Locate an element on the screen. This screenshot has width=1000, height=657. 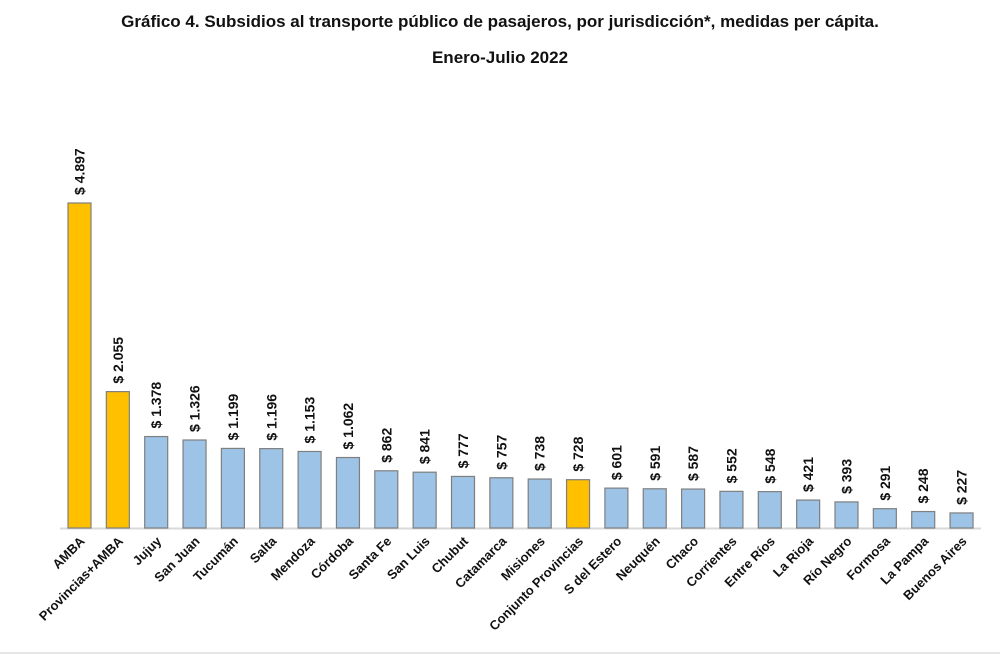
data-label: $ 1.199 is located at coordinates (233, 417).